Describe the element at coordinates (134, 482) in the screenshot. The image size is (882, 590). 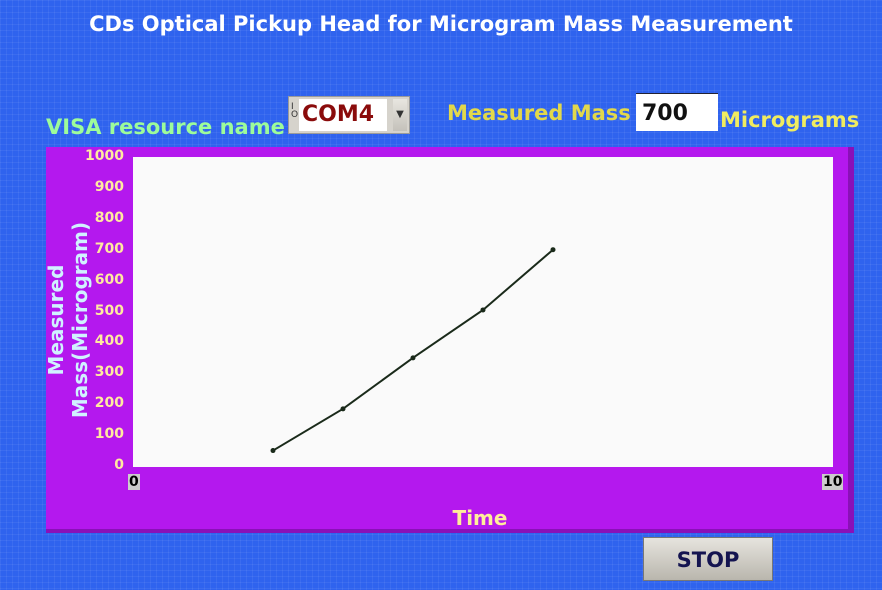
I see `x-tick-min: 0` at that location.